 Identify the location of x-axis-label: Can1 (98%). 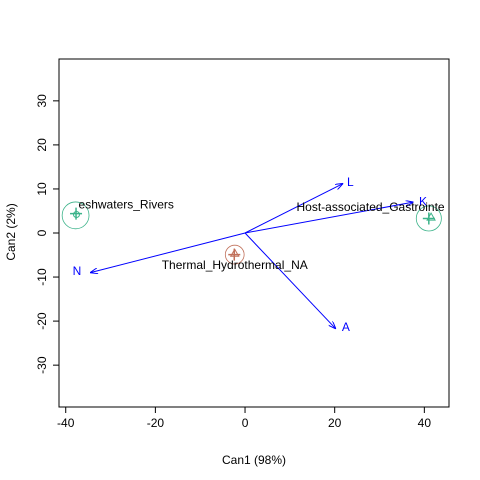
(254, 460).